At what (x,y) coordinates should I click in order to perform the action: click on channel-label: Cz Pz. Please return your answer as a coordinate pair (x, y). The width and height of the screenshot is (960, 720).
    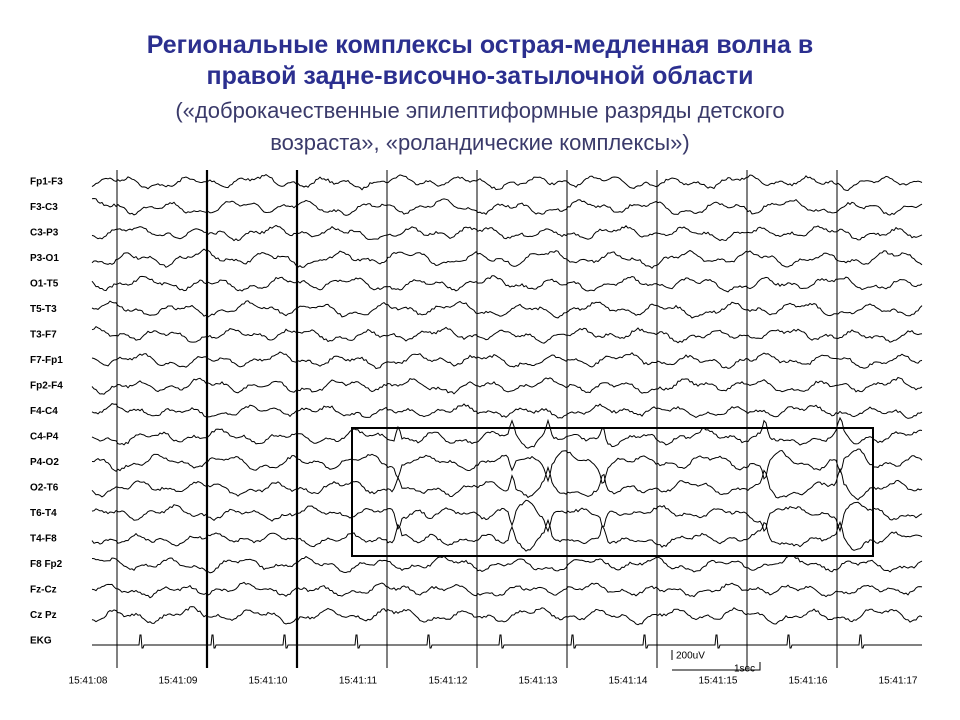
    Looking at the image, I should click on (43, 615).